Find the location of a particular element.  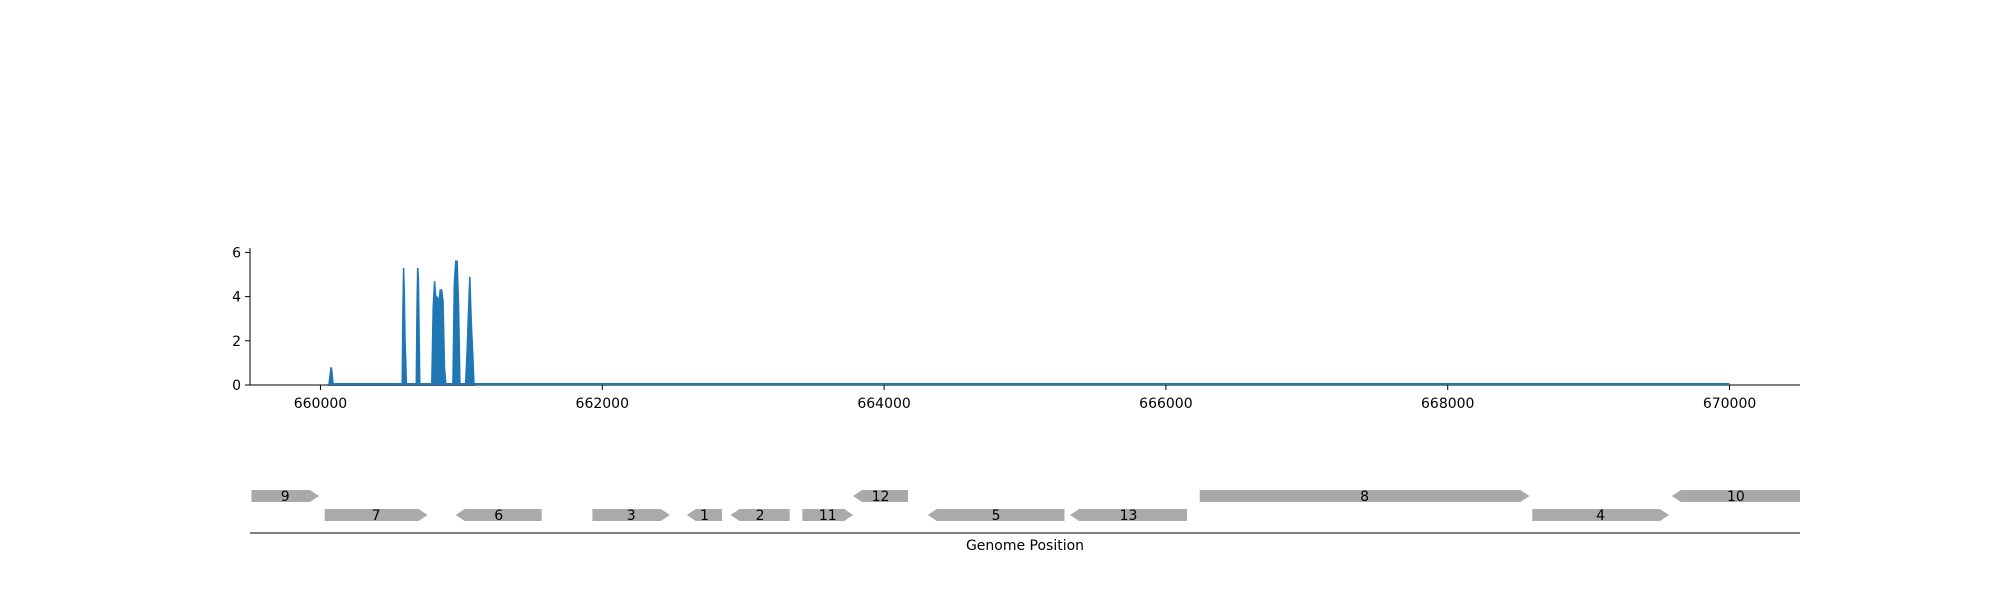

gene-6: 6 is located at coordinates (498, 516).